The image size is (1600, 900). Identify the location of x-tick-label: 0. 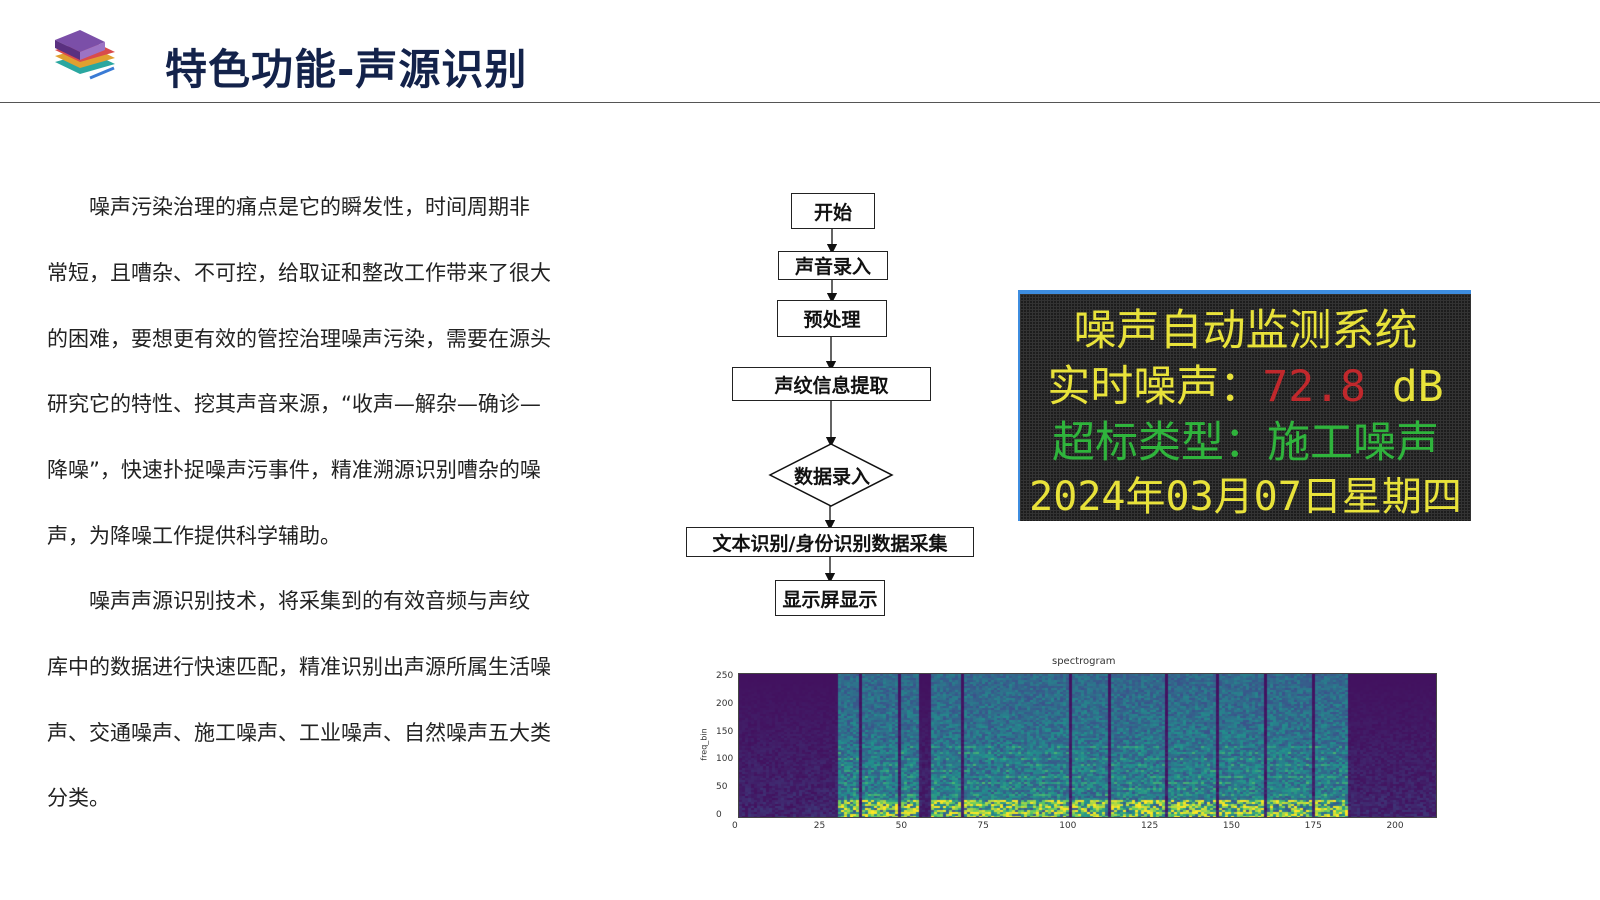
(735, 826).